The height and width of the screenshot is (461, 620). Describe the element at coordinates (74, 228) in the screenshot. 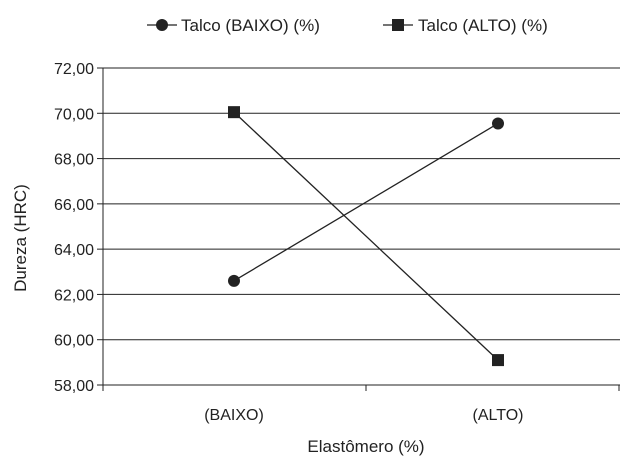

I see `y-tick-labels: 58,00 60,00 62,00 64,00 66,00 68,00 70,00 72,00` at that location.